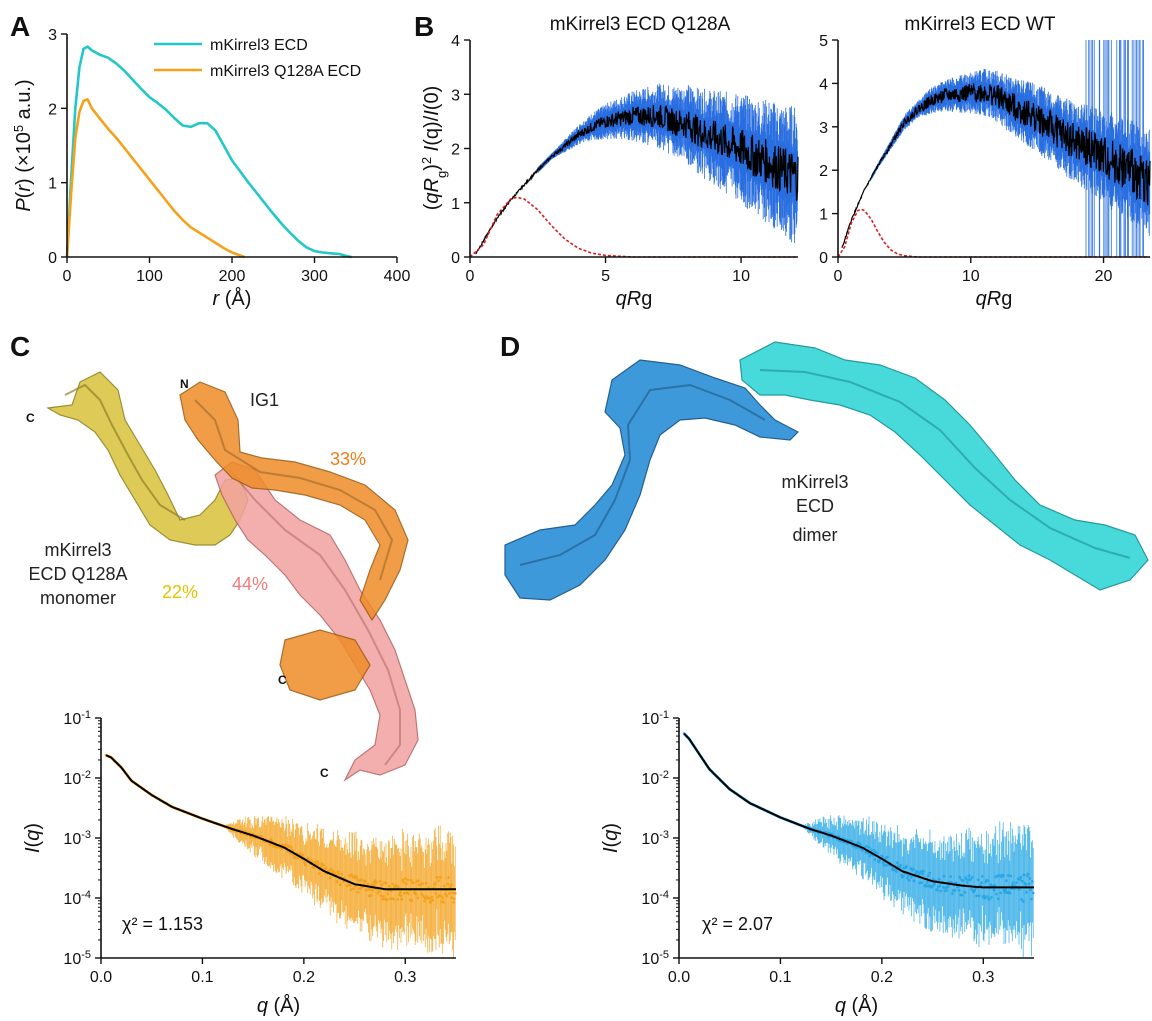  Describe the element at coordinates (348, 459) in the screenshot. I see `percent-orange: 33%` at that location.